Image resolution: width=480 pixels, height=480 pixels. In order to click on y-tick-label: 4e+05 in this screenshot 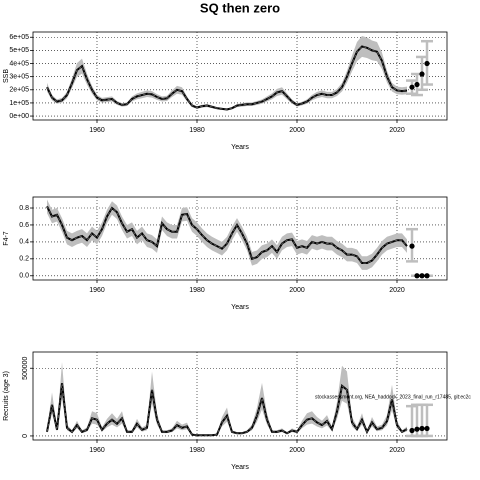, I will do `click(19, 63)`.